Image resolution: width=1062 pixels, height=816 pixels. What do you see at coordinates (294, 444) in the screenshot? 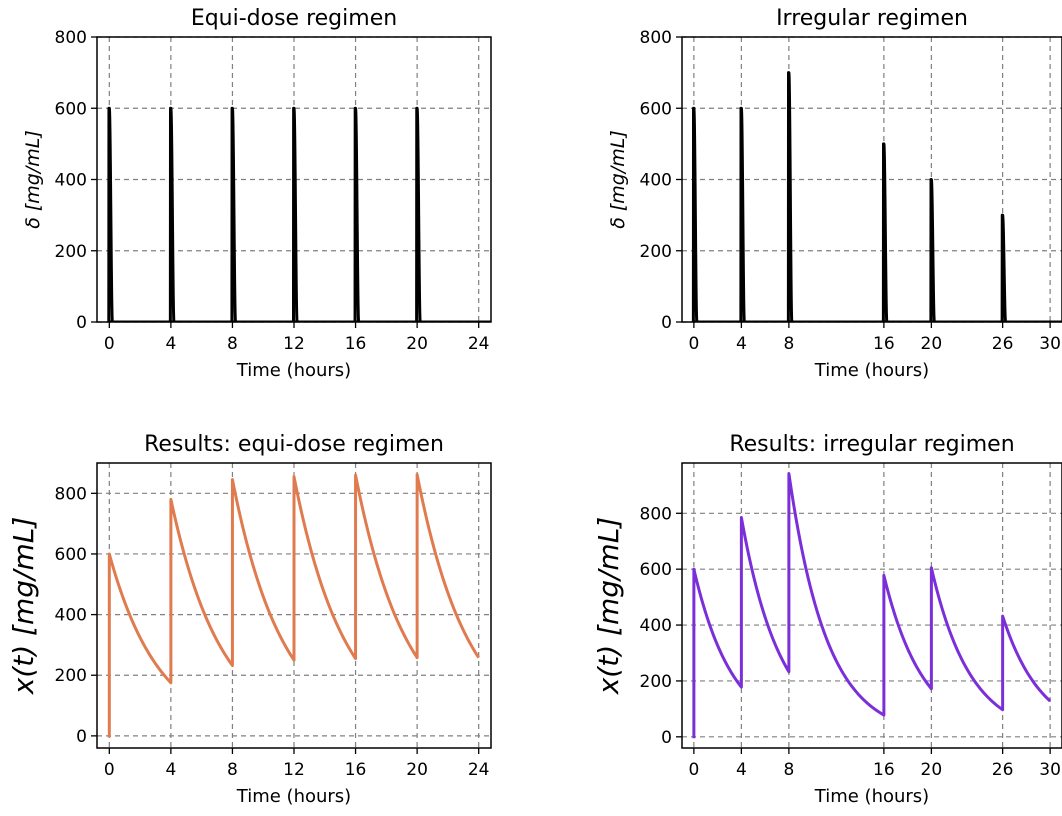
I see `chart-title: Results: equi-dose regimen` at bounding box center [294, 444].